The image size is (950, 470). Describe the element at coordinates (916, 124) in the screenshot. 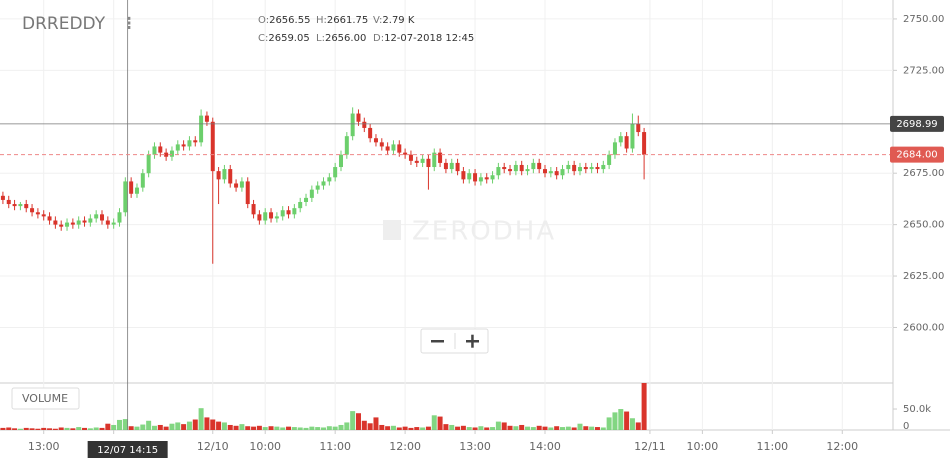

I see `crosshair-y-label: 2698.99` at that location.